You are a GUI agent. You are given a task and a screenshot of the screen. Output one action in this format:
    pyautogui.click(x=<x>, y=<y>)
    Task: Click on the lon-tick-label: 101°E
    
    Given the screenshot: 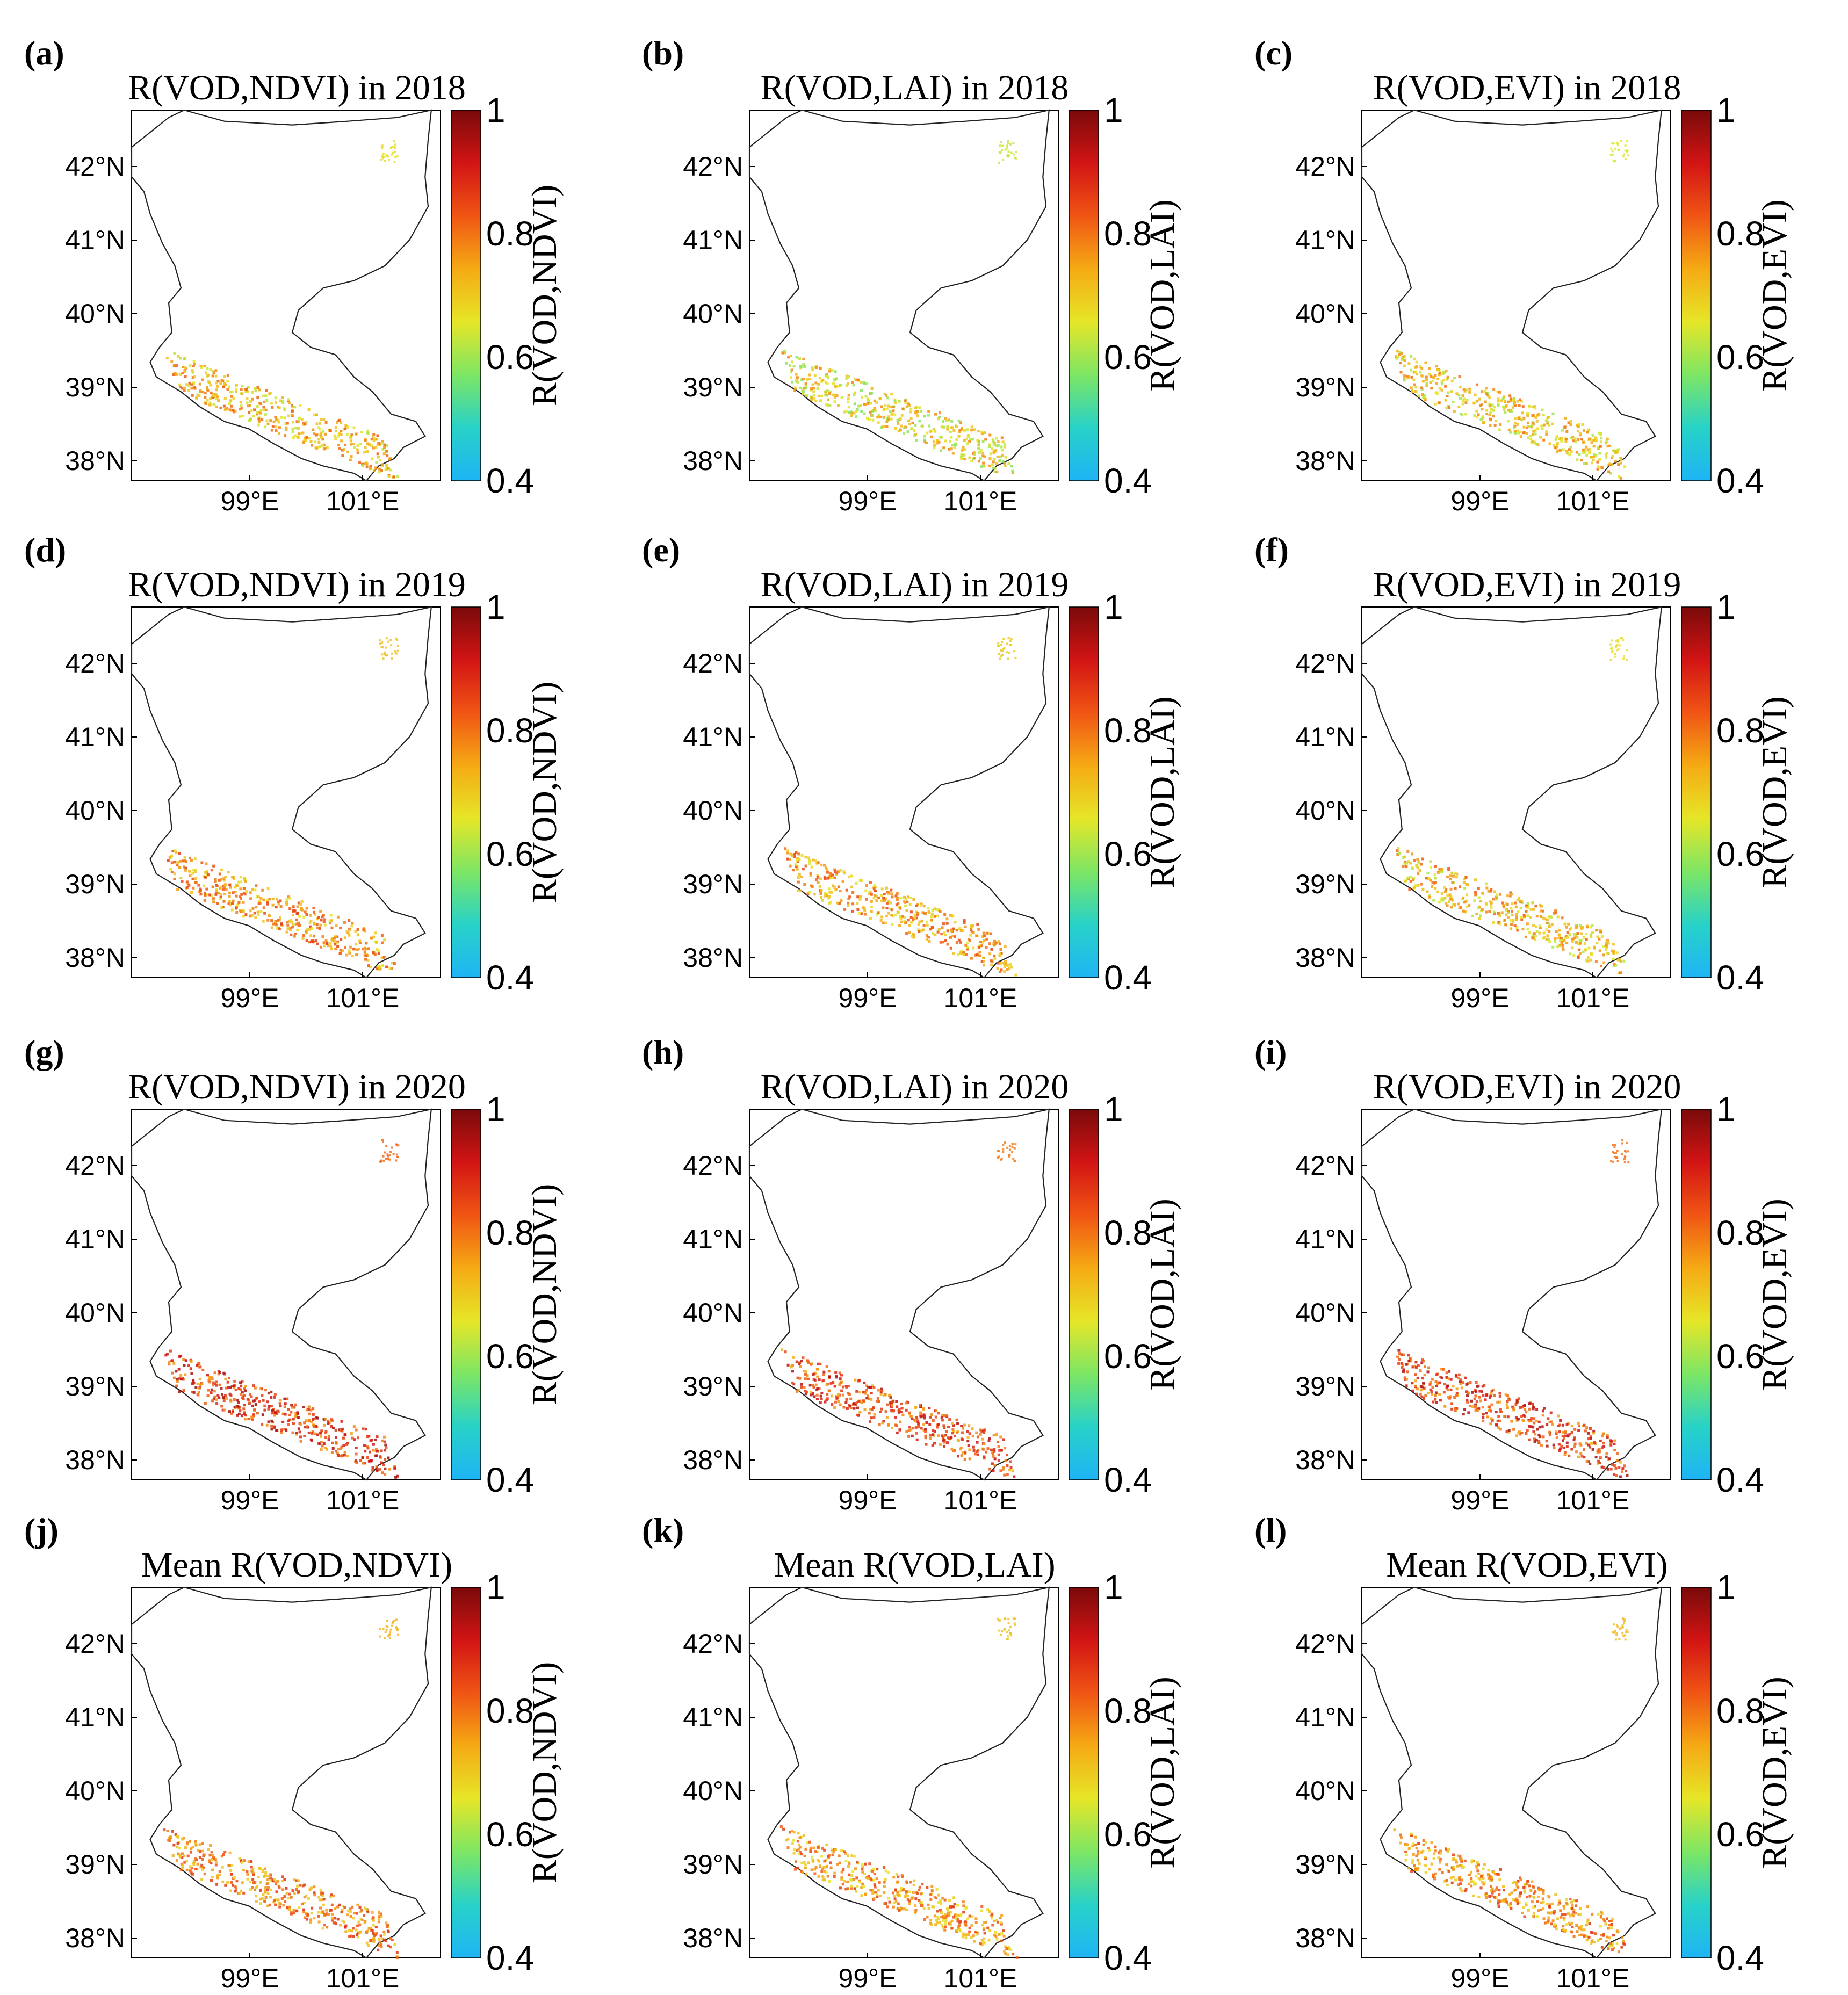 What is the action you would take?
    pyautogui.click(x=980, y=998)
    